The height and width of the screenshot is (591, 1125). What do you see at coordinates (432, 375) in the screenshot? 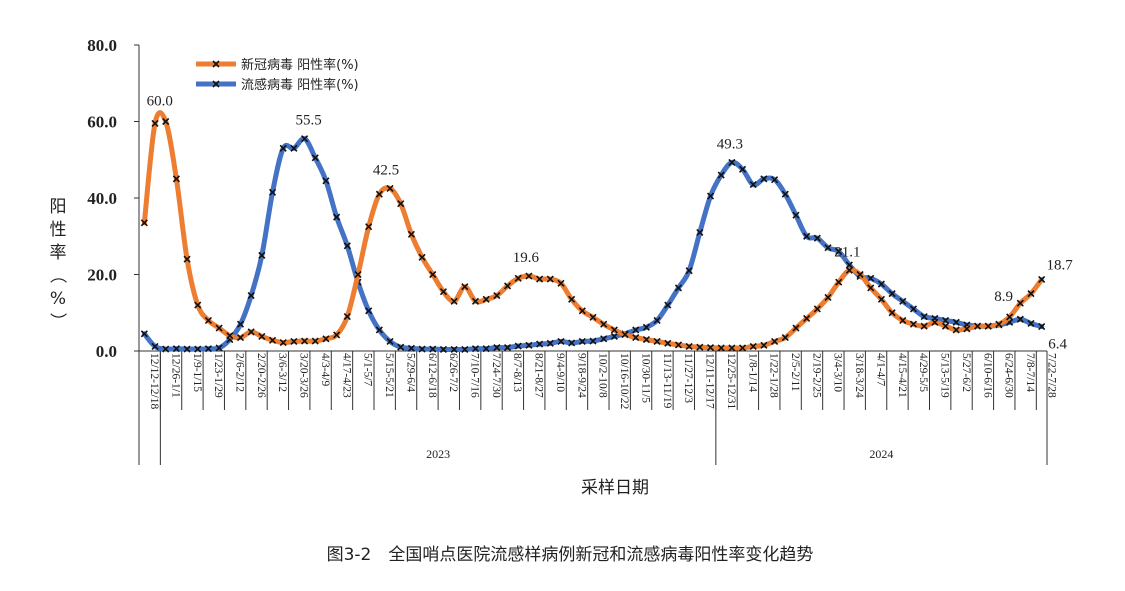
I see `x-tick-label: 6/12-6/18` at bounding box center [432, 375].